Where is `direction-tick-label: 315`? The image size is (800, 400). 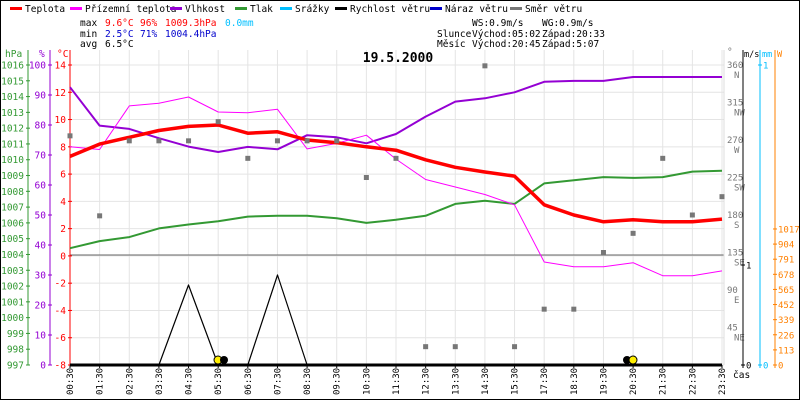 direction-tick-label: 315 is located at coordinates (735, 104).